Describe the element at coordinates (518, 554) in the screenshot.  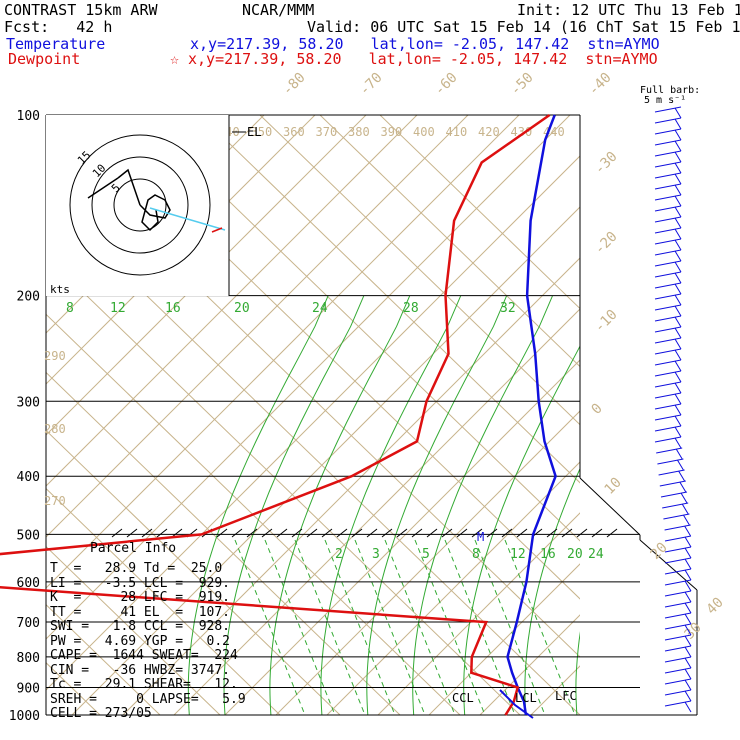
I see `mixing-ratio-label: 12` at that location.